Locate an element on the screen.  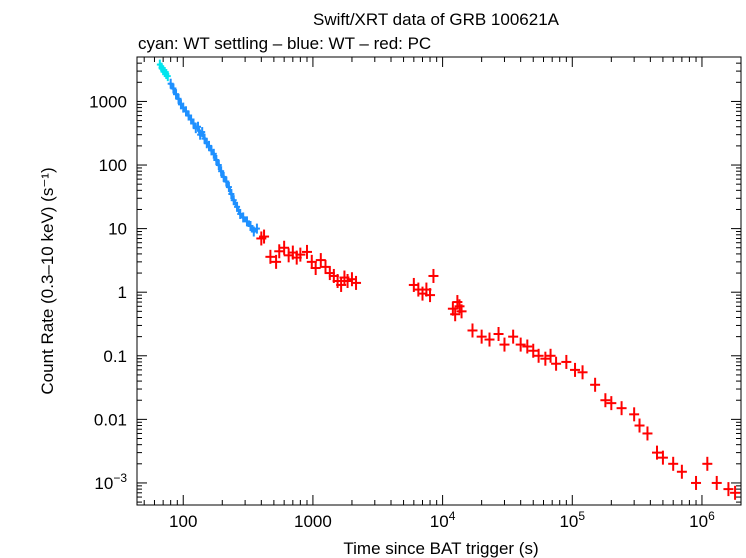
y-tick-label: 0.1 is located at coordinates (115, 356).